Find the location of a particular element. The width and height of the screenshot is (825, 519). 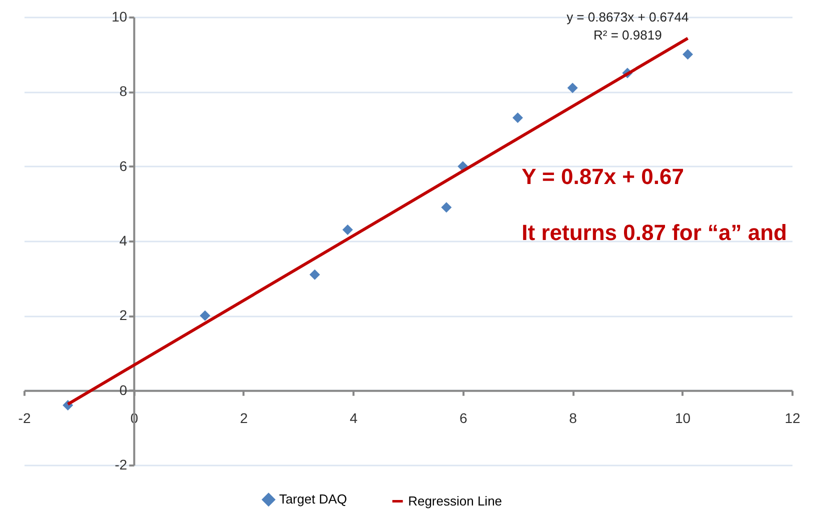

y-tick-label: 8 is located at coordinates (123, 91).